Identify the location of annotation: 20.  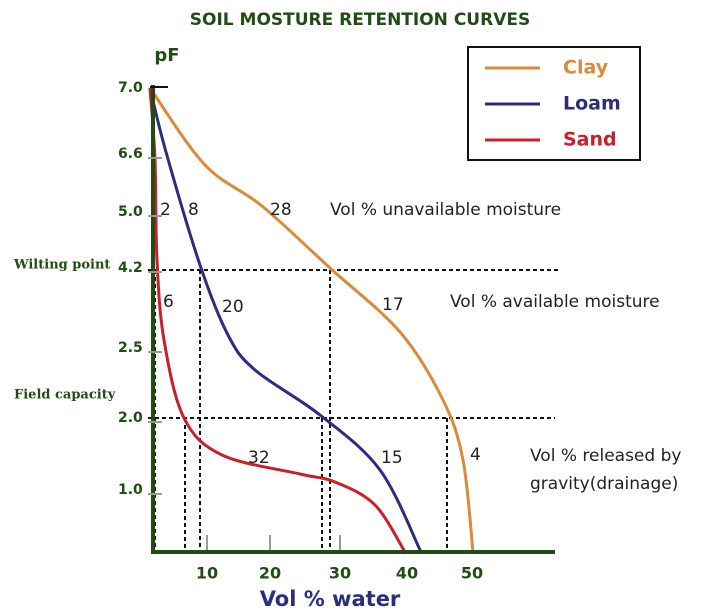
(233, 307).